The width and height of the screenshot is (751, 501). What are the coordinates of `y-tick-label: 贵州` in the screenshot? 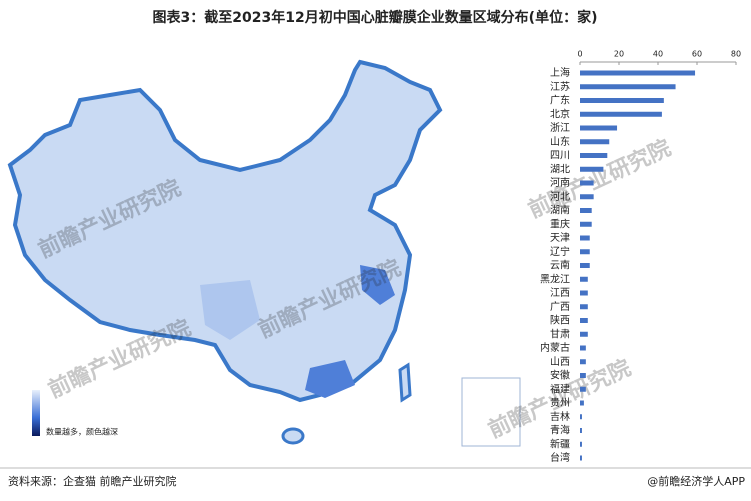 It's located at (560, 402).